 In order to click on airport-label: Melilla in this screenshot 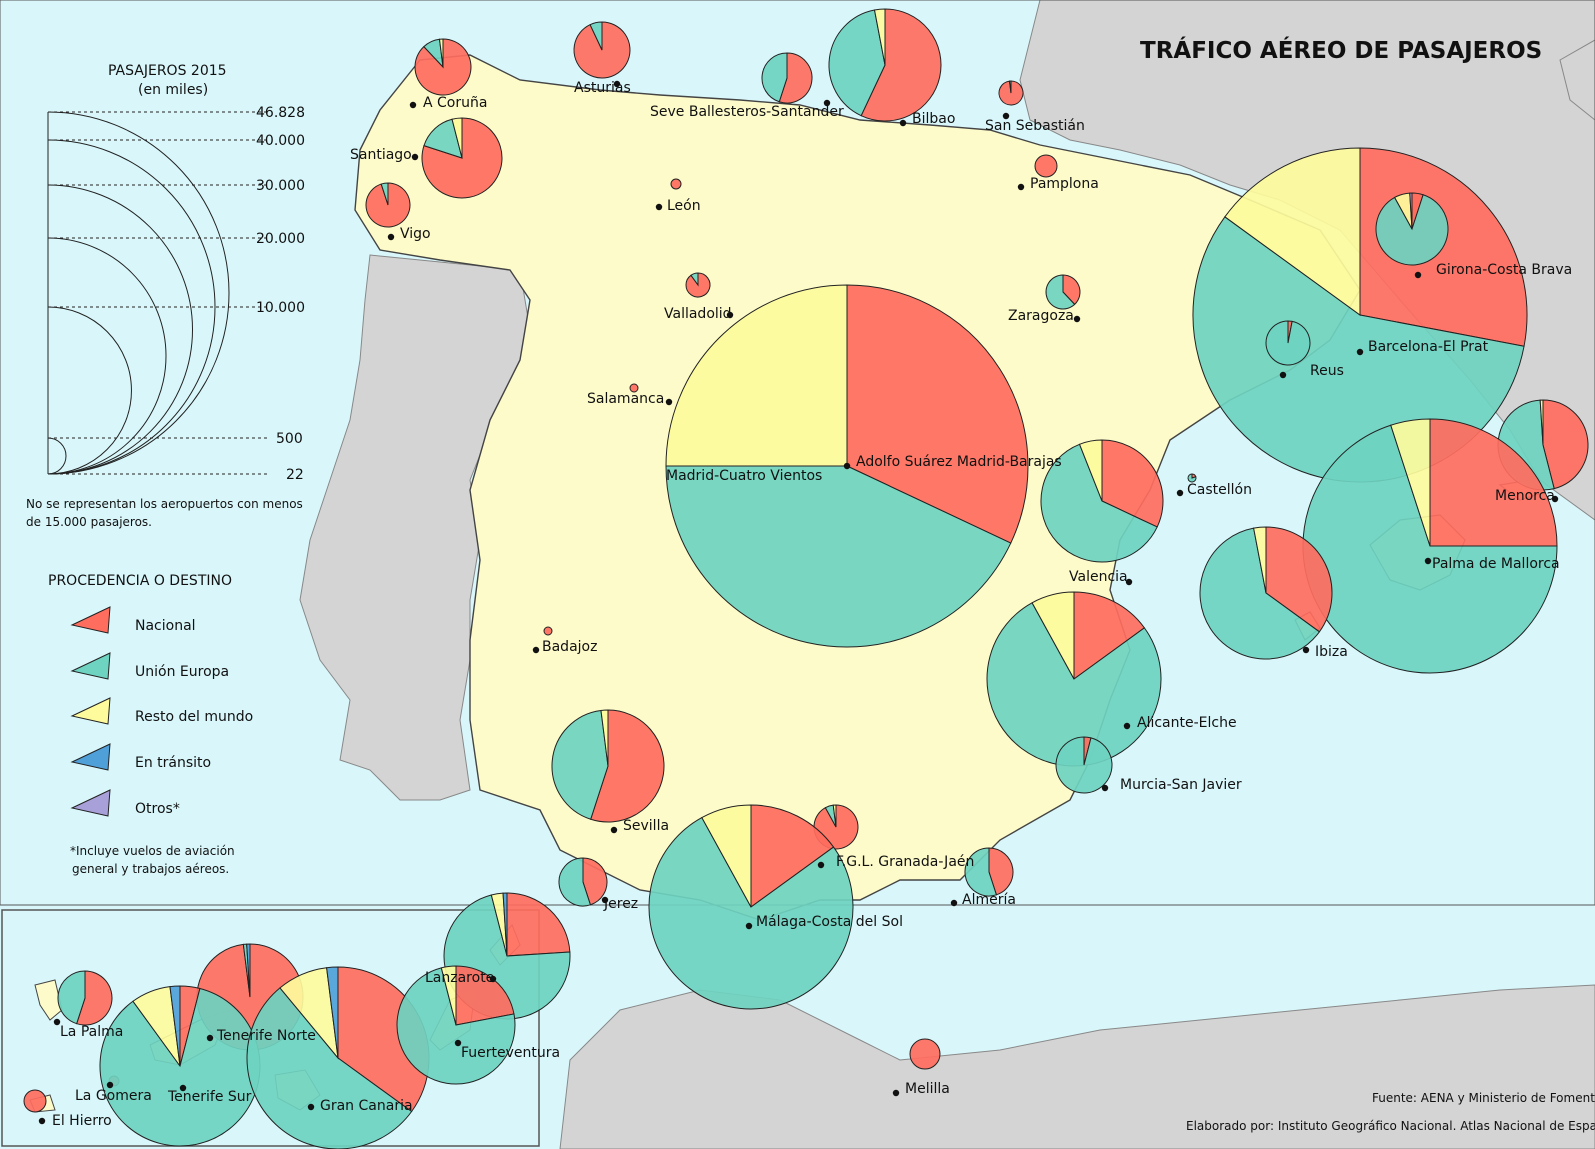, I will do `click(927, 1089)`.